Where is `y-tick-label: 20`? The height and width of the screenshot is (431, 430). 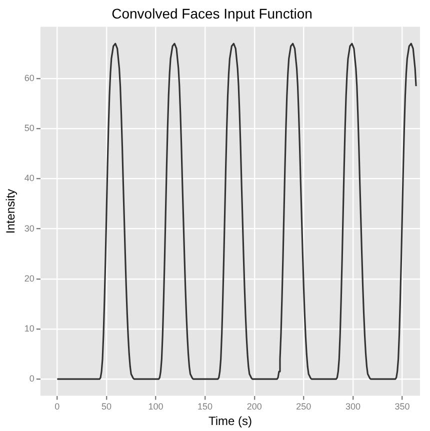
y-tick-label: 20 is located at coordinates (29, 278).